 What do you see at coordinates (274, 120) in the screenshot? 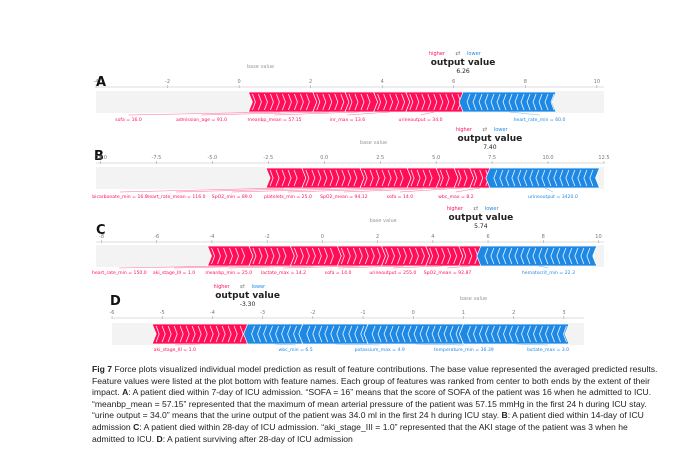
I see `red-feature-label: meanbp_mean = 57.15` at bounding box center [274, 120].